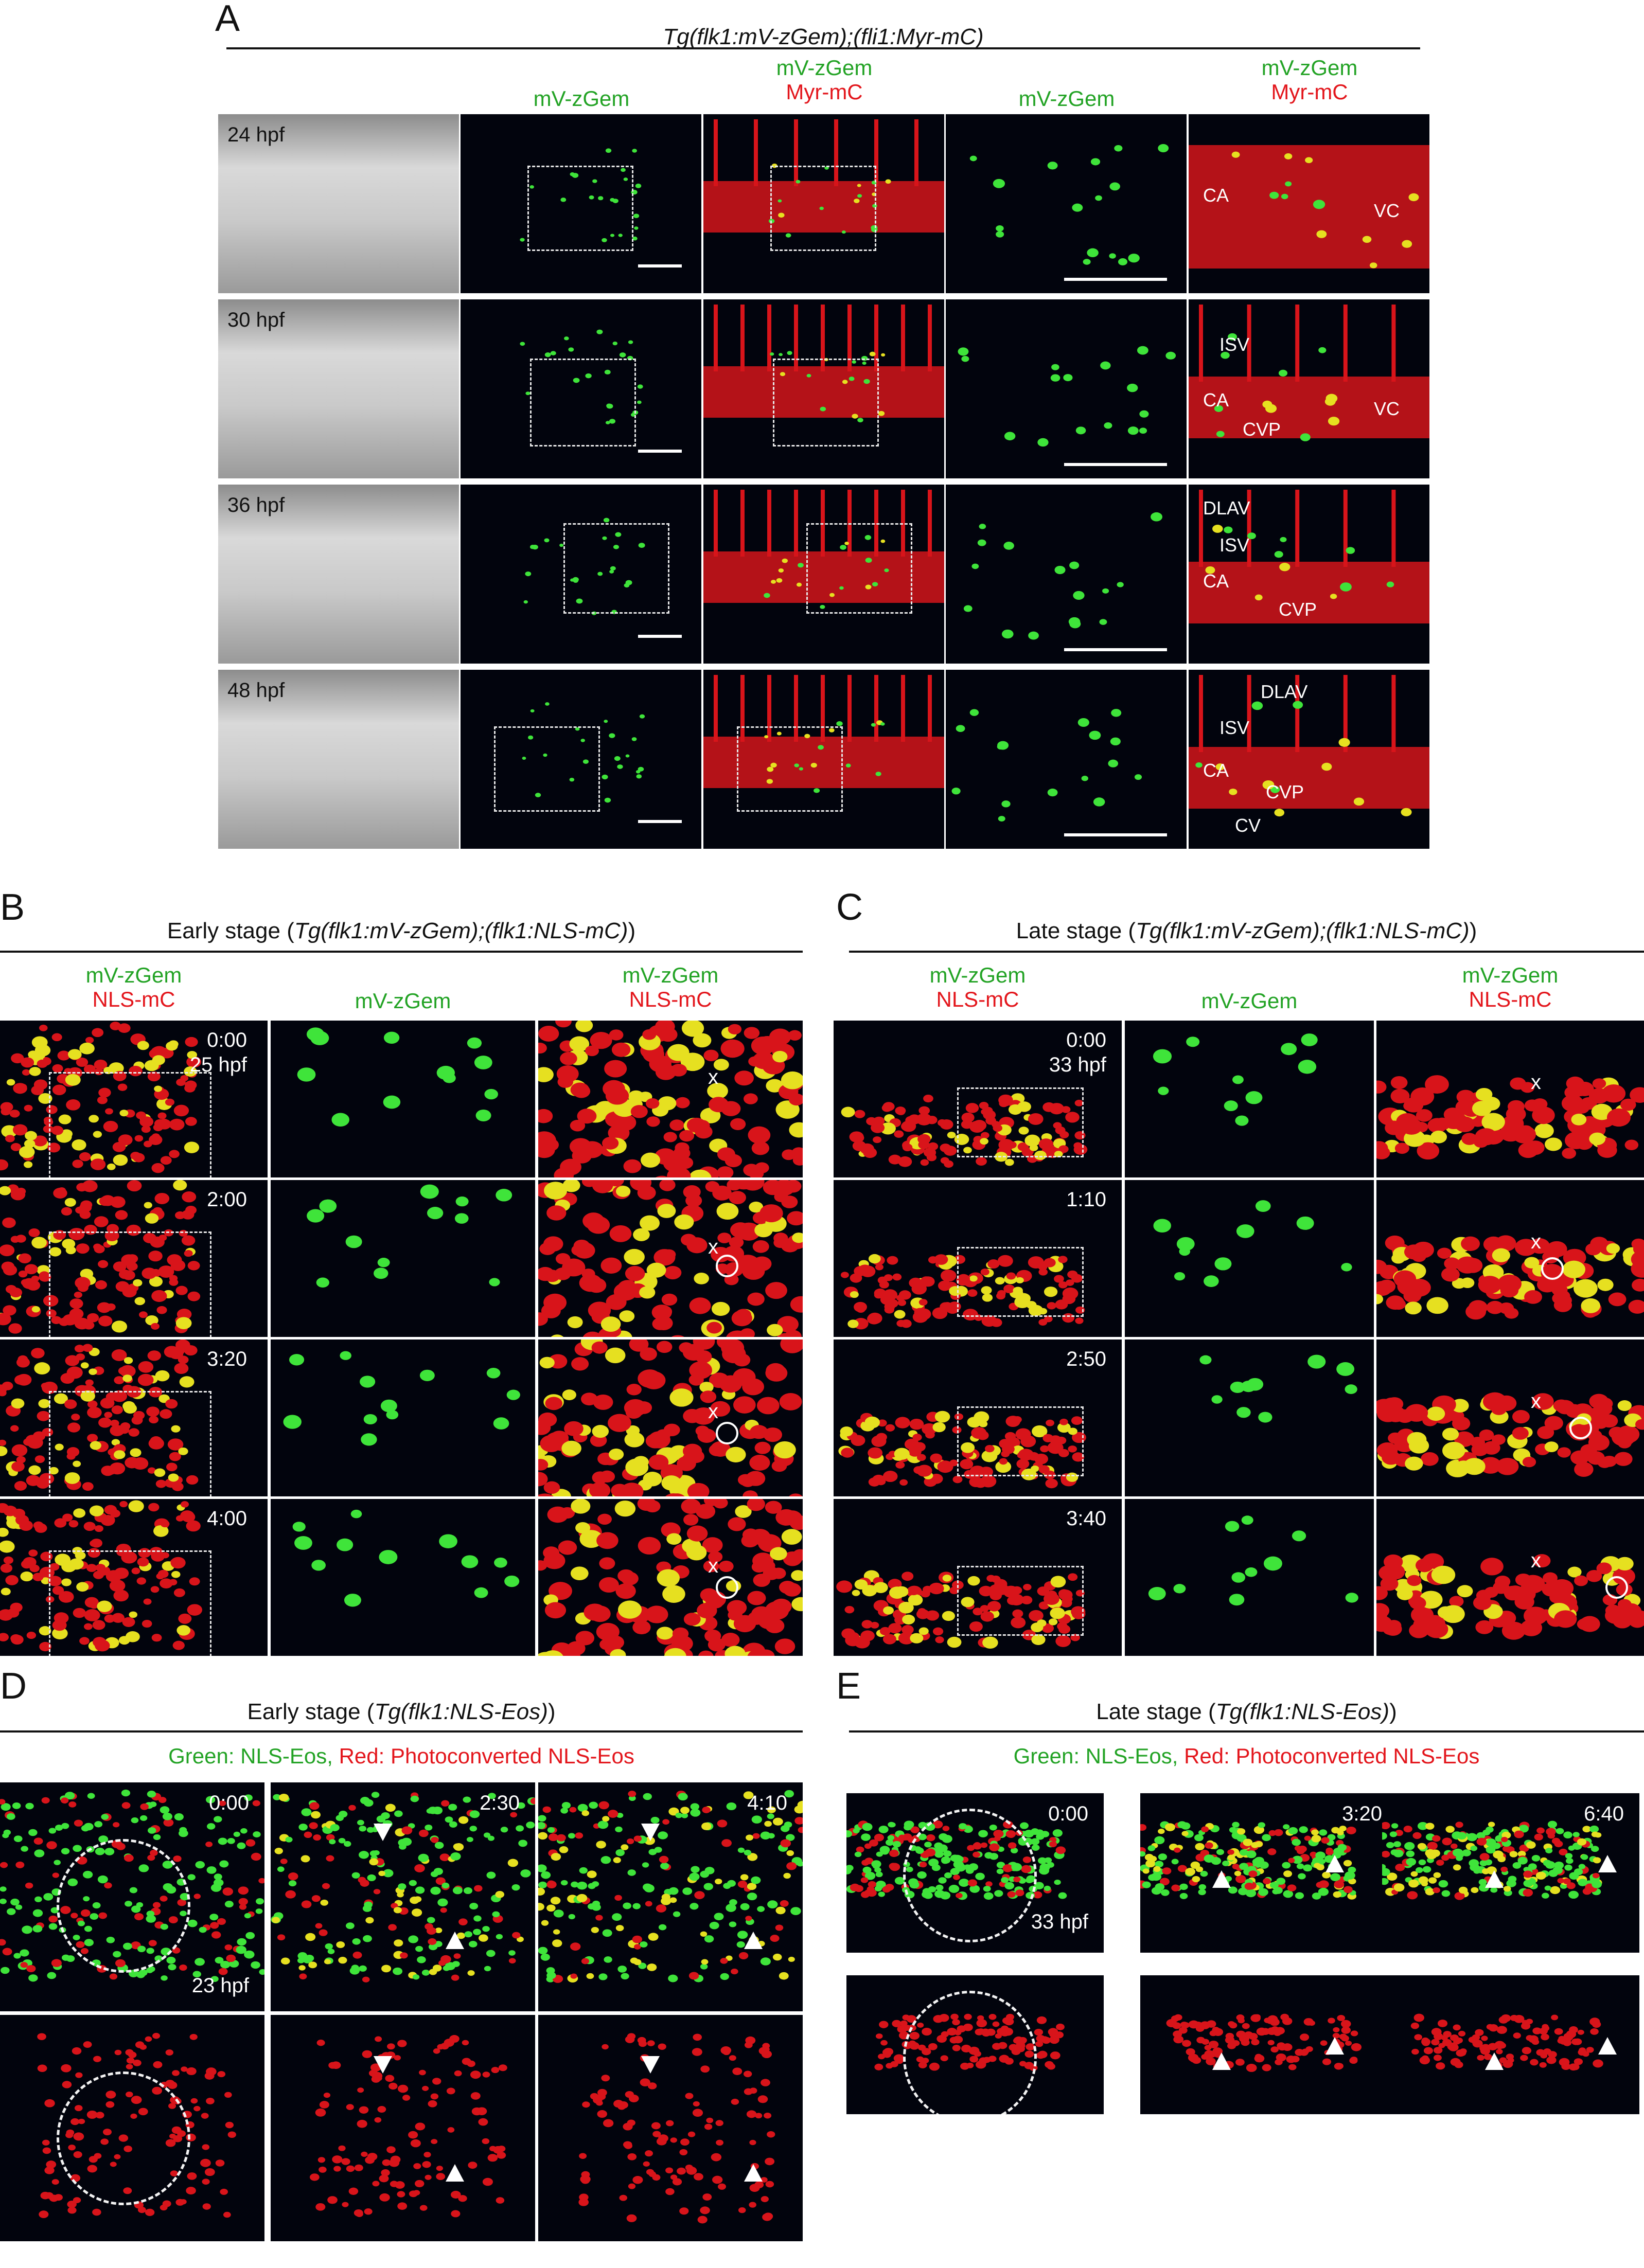 The width and height of the screenshot is (1644, 2268). I want to click on panel-c-image-r4-c1: 3:40, so click(978, 1577).